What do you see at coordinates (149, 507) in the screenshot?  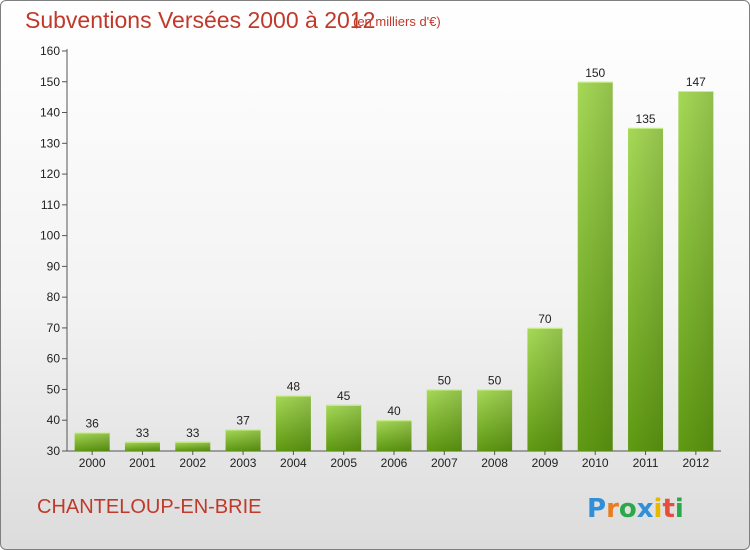 I see `commune-name: CHANTELOUP-EN-BRIE` at bounding box center [149, 507].